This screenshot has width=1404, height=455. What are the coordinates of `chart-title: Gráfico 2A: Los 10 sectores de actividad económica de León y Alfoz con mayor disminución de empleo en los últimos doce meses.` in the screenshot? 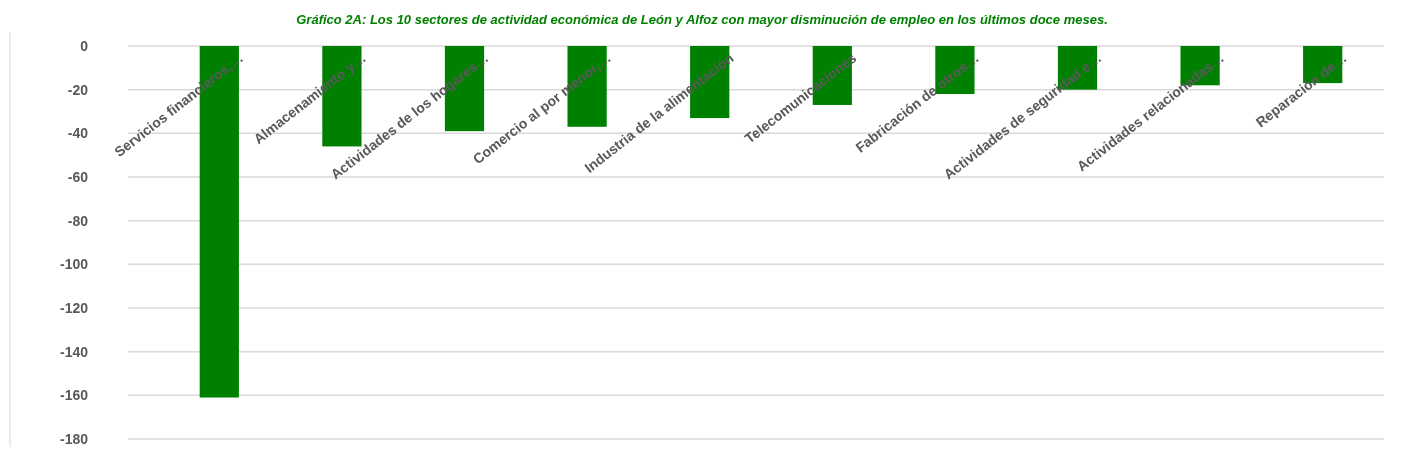 It's located at (702, 19).